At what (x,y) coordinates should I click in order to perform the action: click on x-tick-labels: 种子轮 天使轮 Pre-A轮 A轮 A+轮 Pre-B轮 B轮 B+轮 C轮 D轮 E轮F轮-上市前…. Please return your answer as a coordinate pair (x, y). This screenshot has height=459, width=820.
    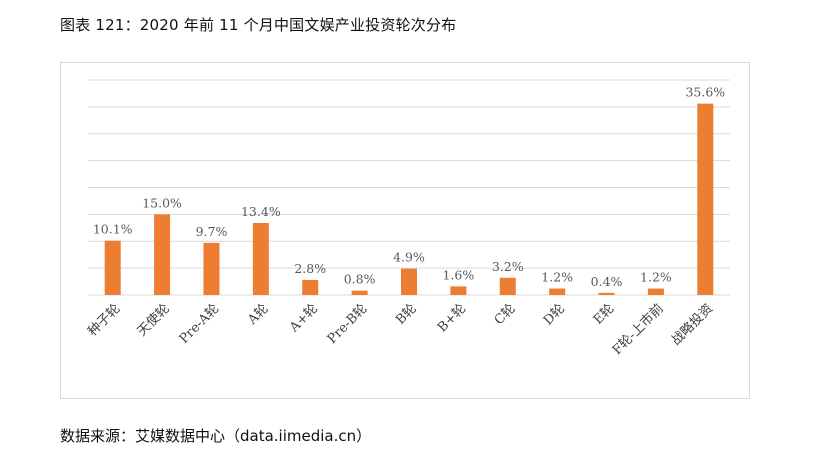
    Looking at the image, I should click on (400, 330).